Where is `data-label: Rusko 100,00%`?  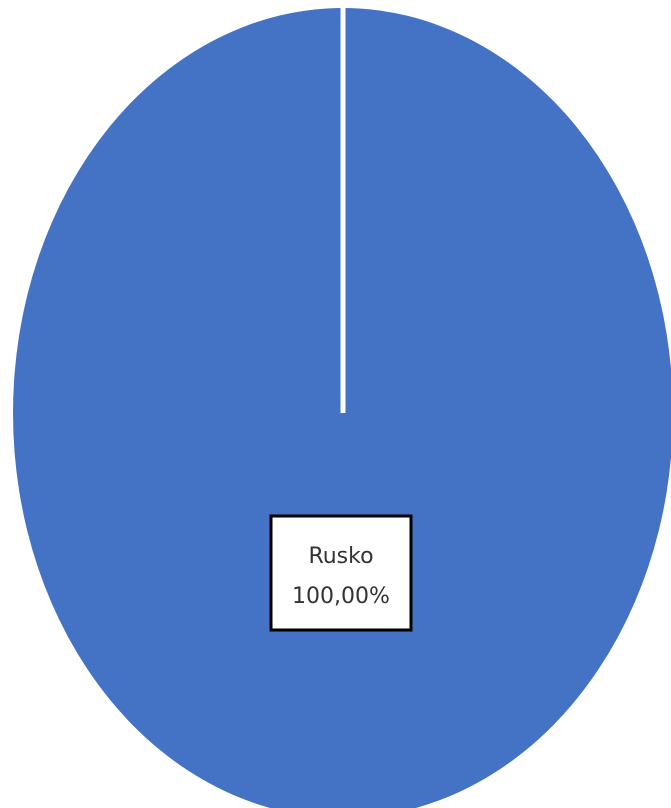 data-label: Rusko 100,00% is located at coordinates (341, 573).